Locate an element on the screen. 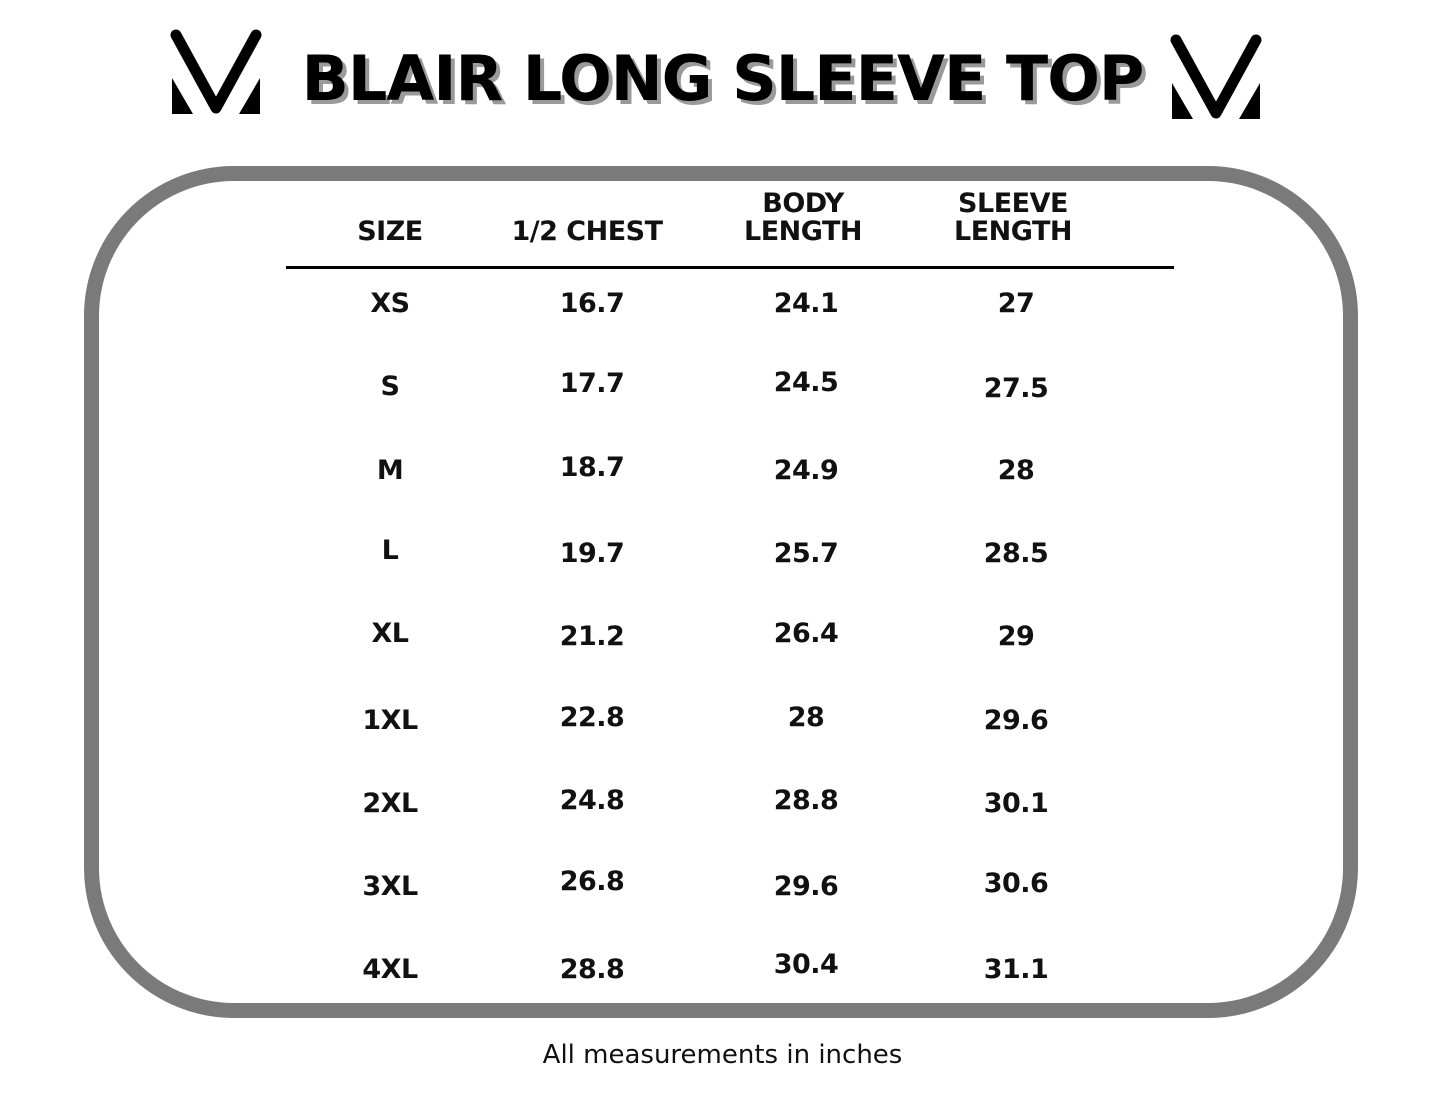  measurement-cell: 31.1 is located at coordinates (1016, 970).